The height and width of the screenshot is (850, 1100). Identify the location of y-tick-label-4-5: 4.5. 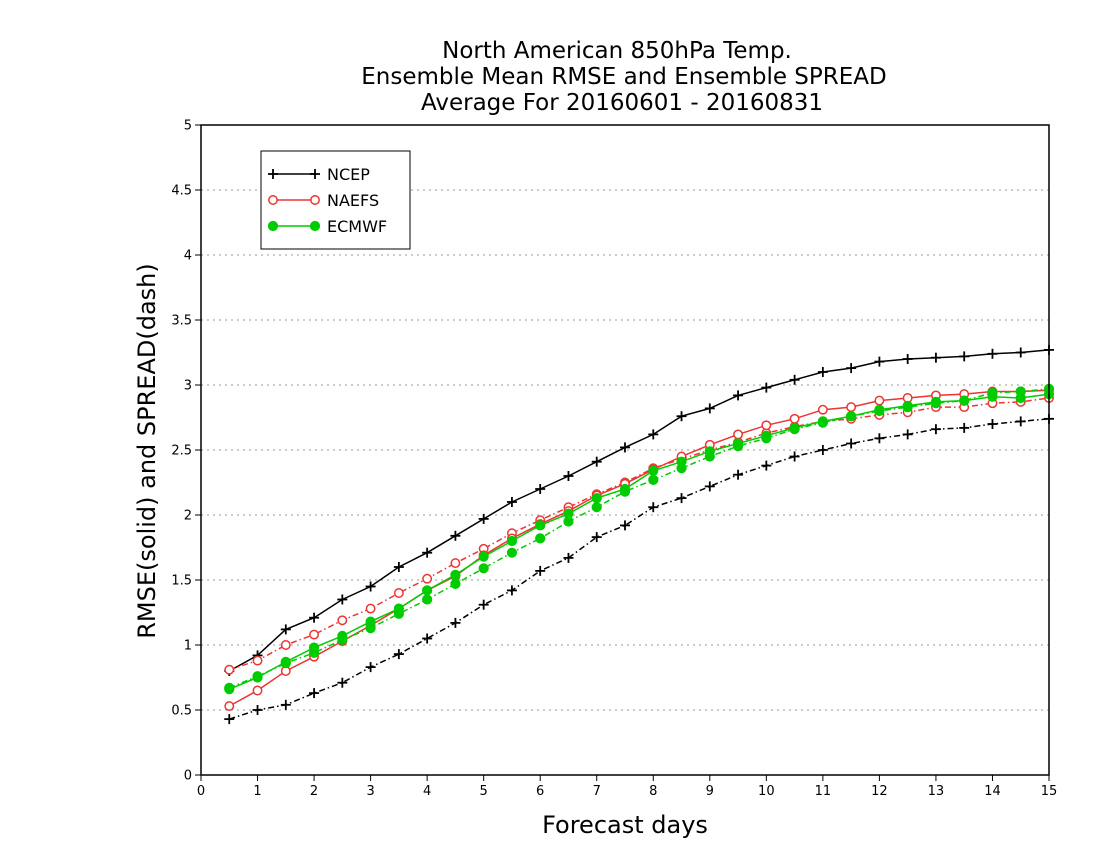
(181, 191).